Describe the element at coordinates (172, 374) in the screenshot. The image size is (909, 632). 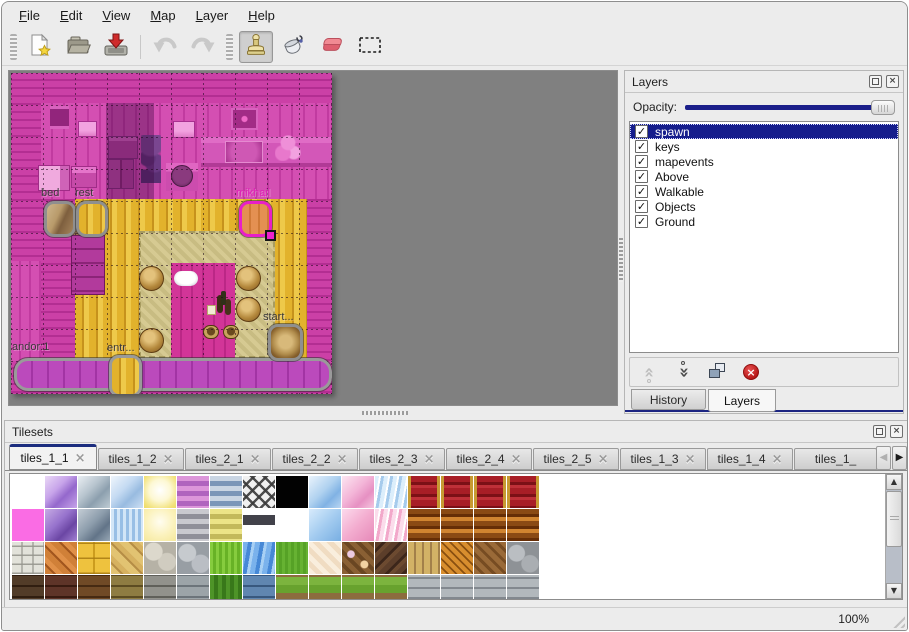
I see `map-object-bar` at that location.